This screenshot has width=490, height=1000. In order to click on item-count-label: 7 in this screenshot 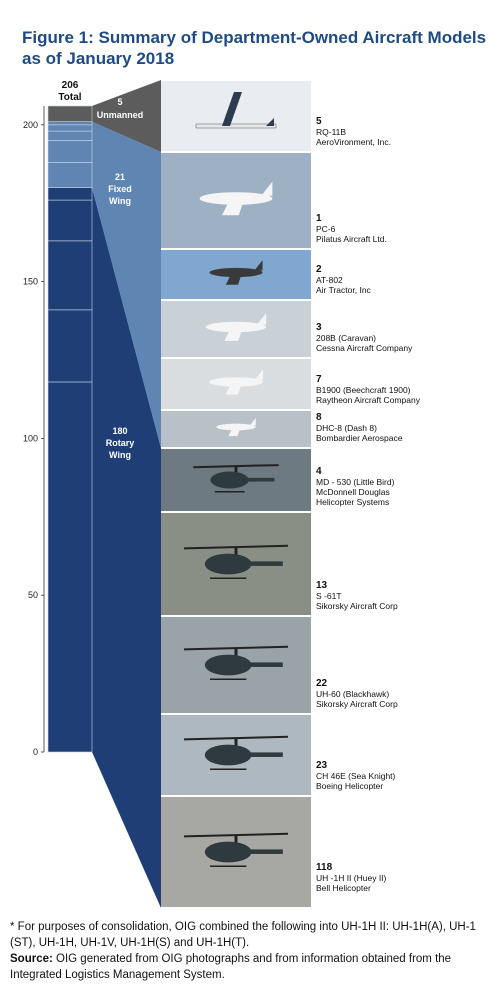, I will do `click(319, 379)`.